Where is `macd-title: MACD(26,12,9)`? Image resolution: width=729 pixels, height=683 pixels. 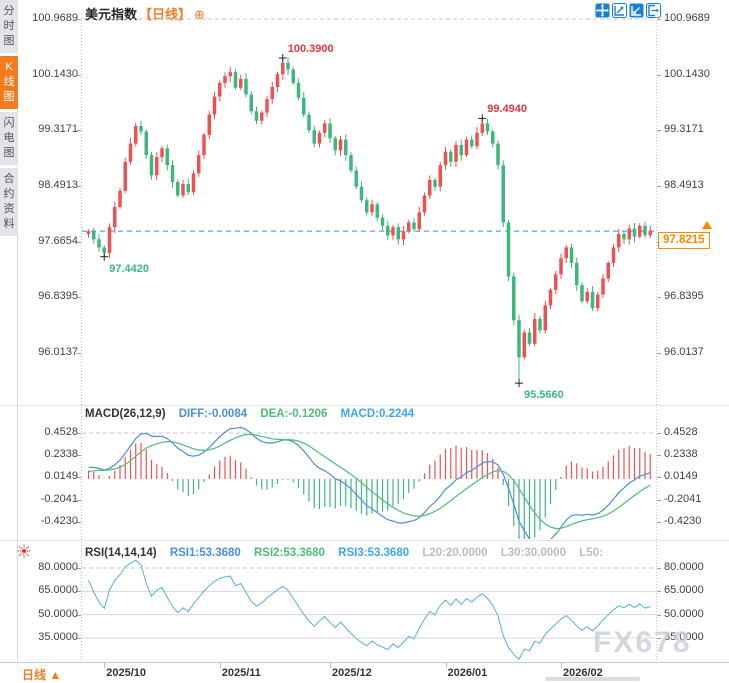
macd-title: MACD(26,12,9) is located at coordinates (125, 414).